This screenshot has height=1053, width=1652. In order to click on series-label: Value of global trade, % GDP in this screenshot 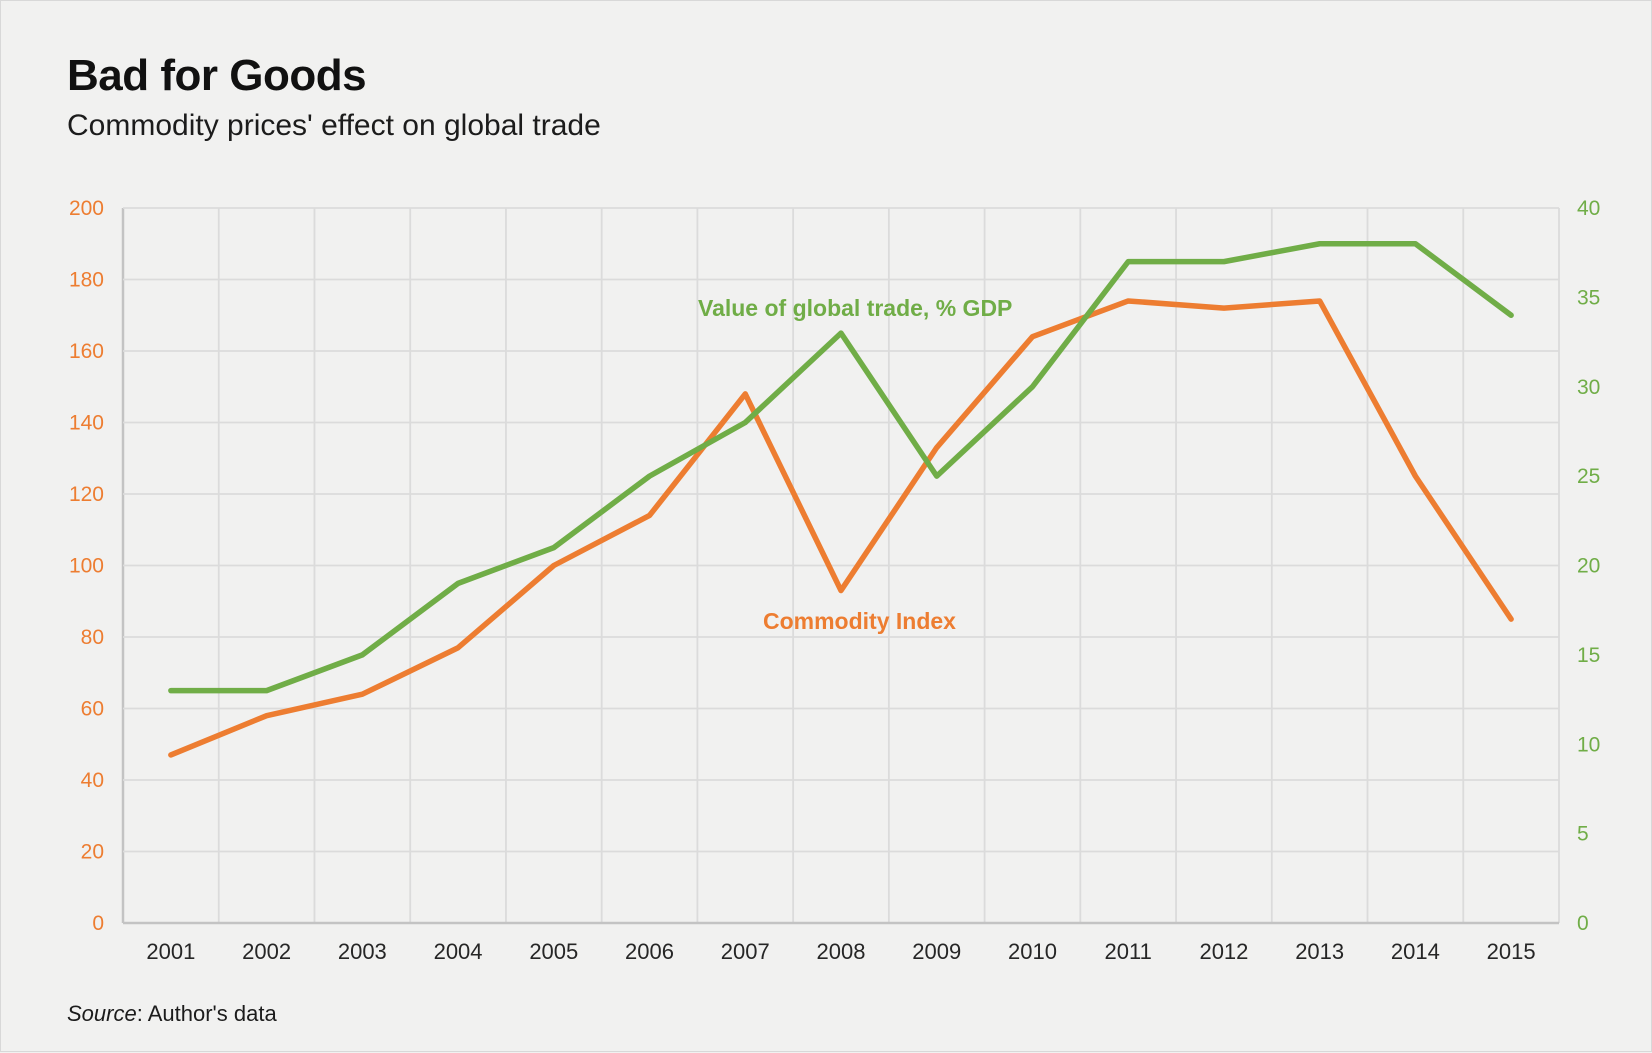, I will do `click(855, 308)`.